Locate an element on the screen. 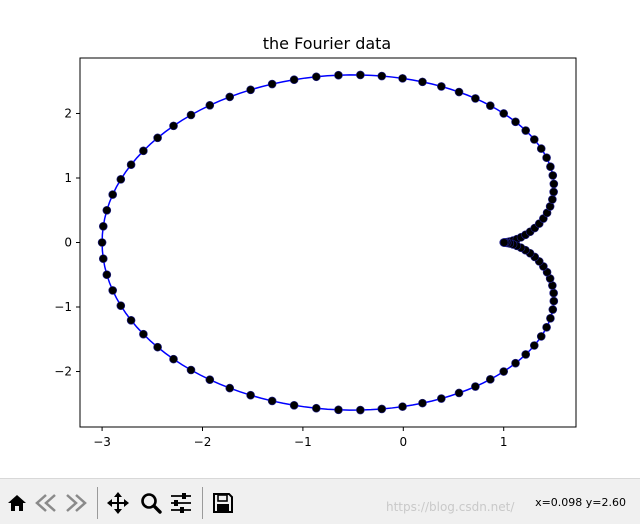 This screenshot has width=640, height=524. y-tick-label: −1 is located at coordinates (63, 307).